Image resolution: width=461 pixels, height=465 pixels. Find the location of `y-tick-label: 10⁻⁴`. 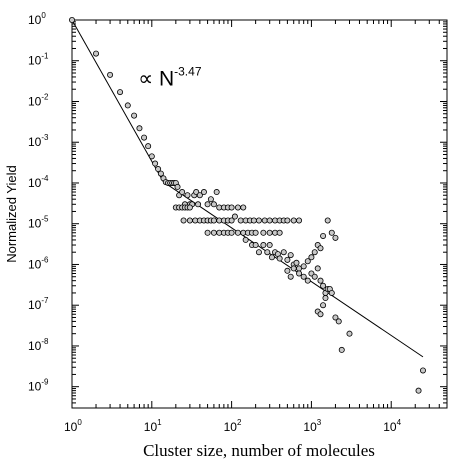

y-tick-label: 10⁻⁴ is located at coordinates (38, 182).